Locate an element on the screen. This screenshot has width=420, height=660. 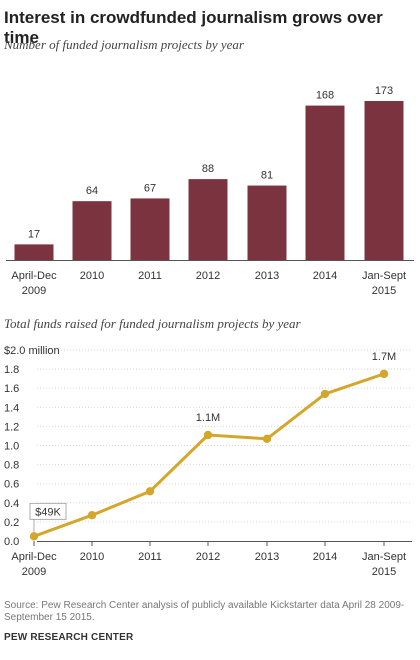
bar-data-label: 64 is located at coordinates (92, 191).